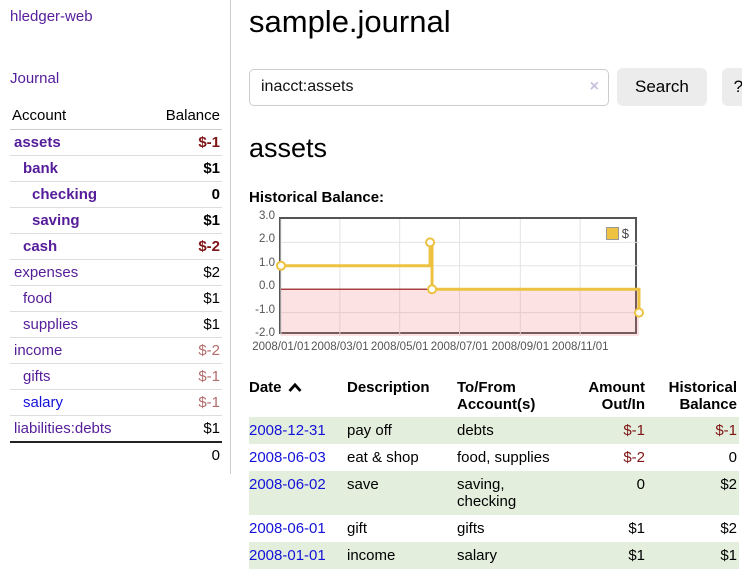  Describe the element at coordinates (116, 350) in the screenshot. I see `account-row: income $-2` at that location.